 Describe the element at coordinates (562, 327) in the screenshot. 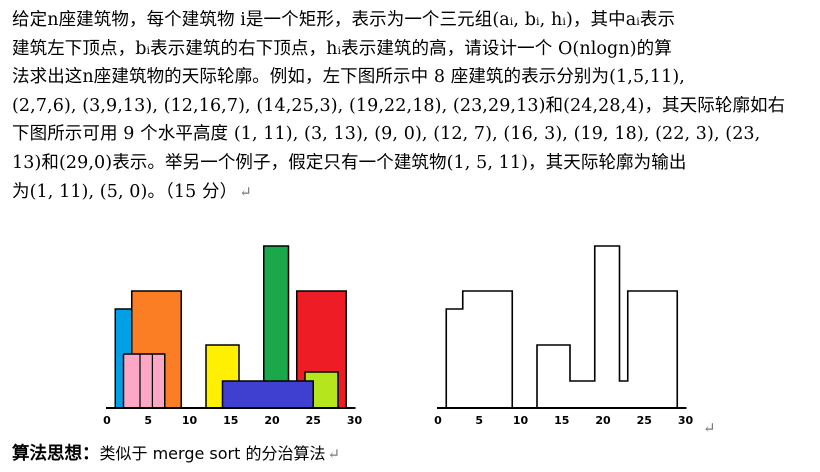

I see `skyline-outline` at that location.